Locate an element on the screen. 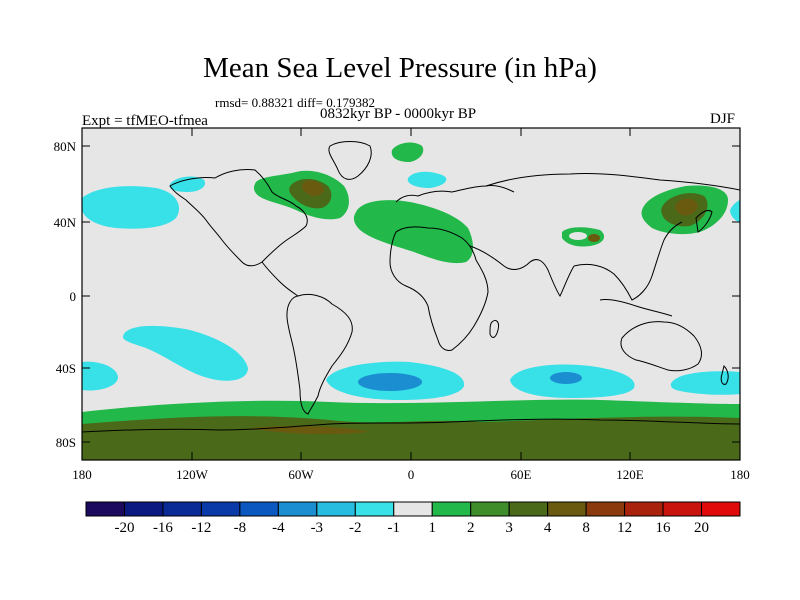 The image size is (800, 600). arctic-green is located at coordinates (407, 152).